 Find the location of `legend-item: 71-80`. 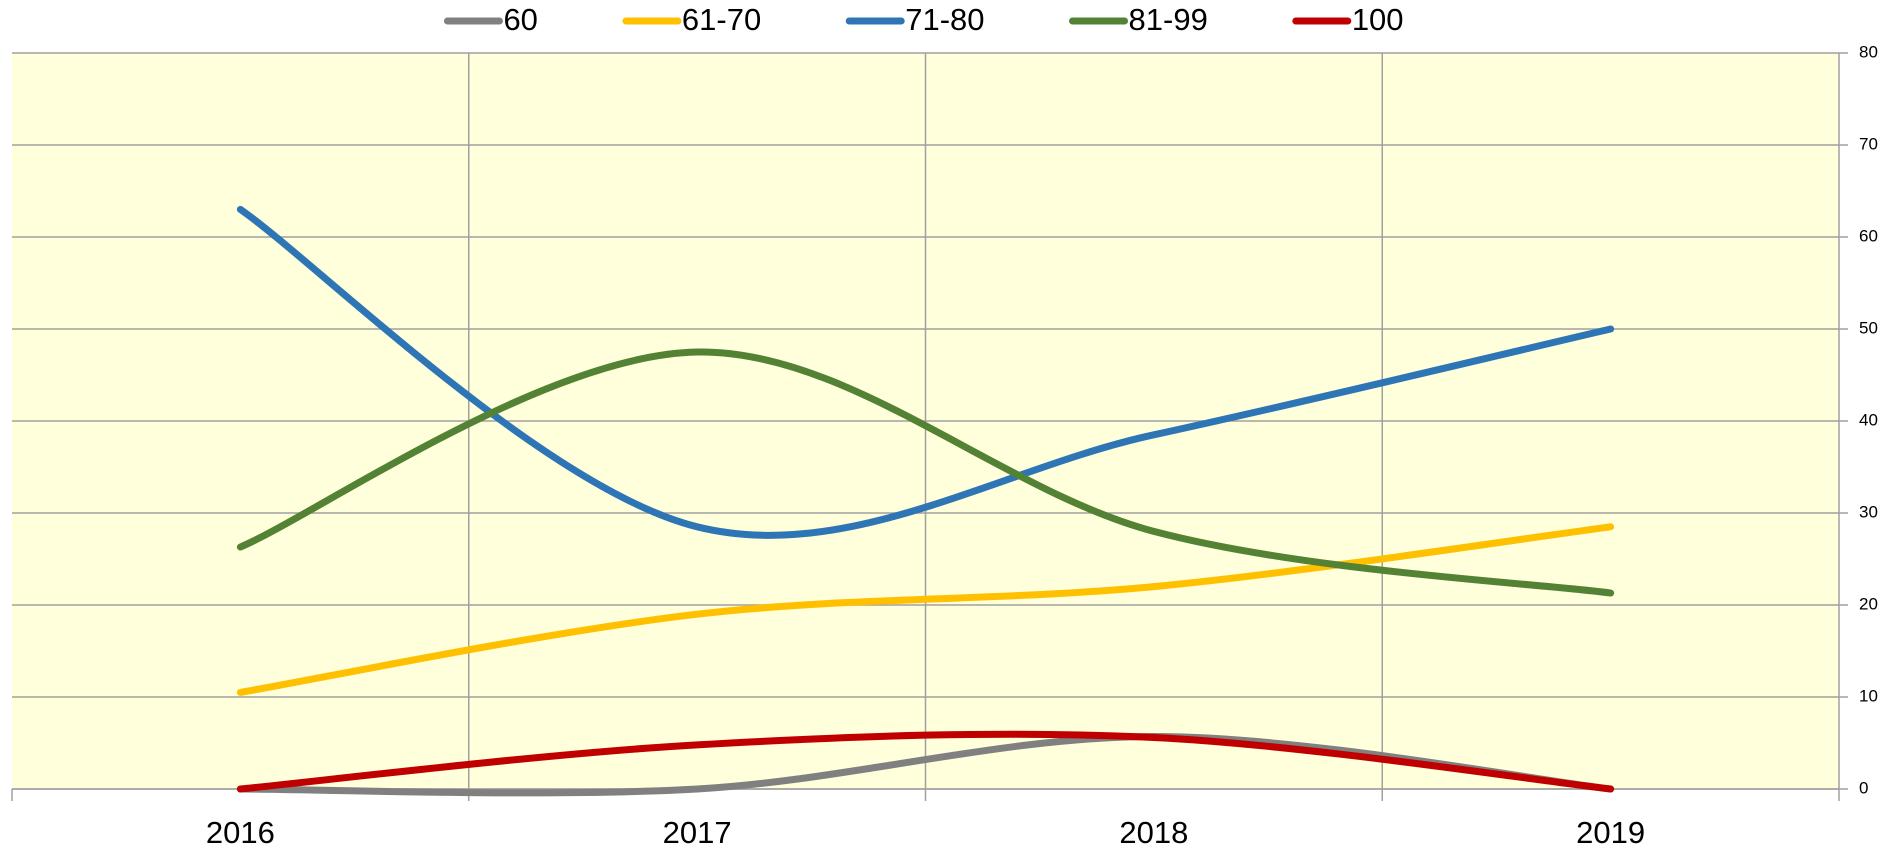

legend-item: 71-80 is located at coordinates (915, 19).